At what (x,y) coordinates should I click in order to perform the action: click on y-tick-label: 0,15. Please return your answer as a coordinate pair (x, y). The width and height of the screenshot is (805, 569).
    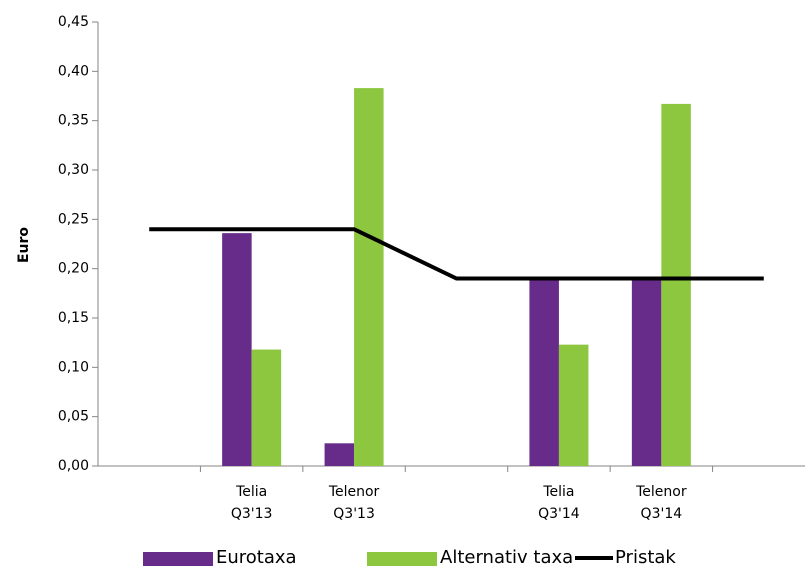
    Looking at the image, I should click on (73, 318).